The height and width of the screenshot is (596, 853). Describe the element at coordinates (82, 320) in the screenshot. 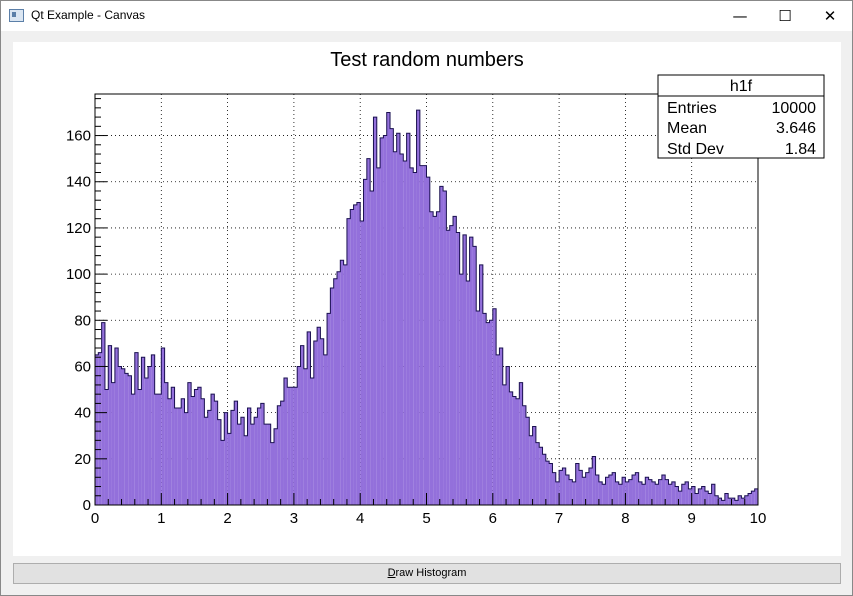

I see `y-tick-label: 80` at that location.